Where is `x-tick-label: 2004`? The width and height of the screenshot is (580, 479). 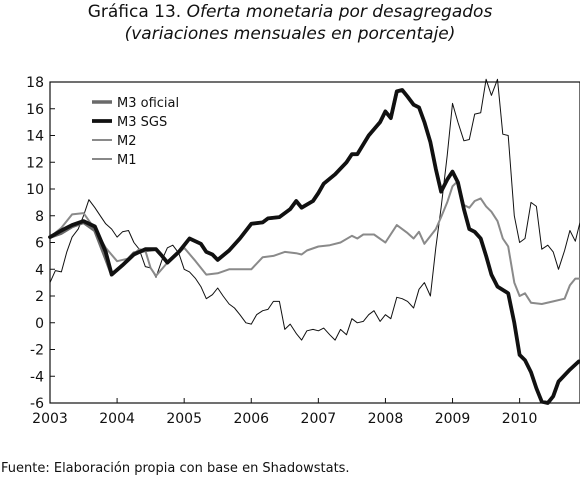 x-tick-label: 2004 is located at coordinates (117, 419).